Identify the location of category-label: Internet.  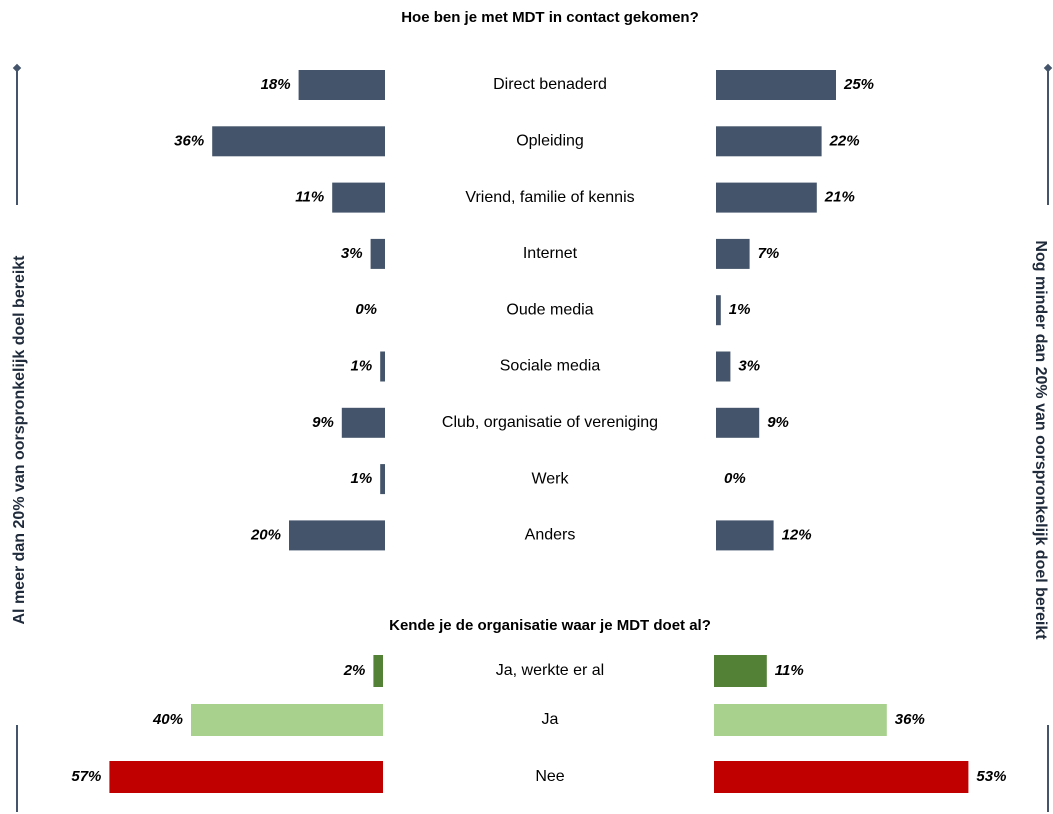
(550, 253).